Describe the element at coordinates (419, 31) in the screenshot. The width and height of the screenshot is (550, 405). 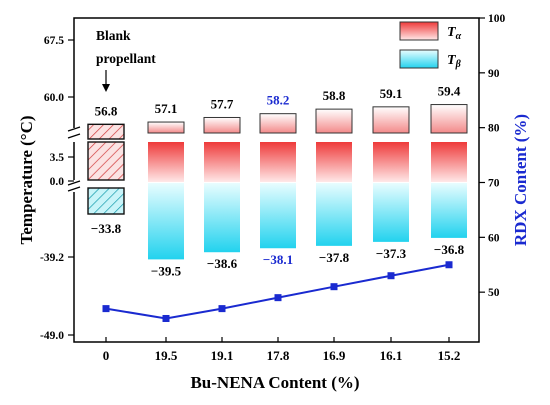
I see `legend-swatch-t-alpha` at that location.